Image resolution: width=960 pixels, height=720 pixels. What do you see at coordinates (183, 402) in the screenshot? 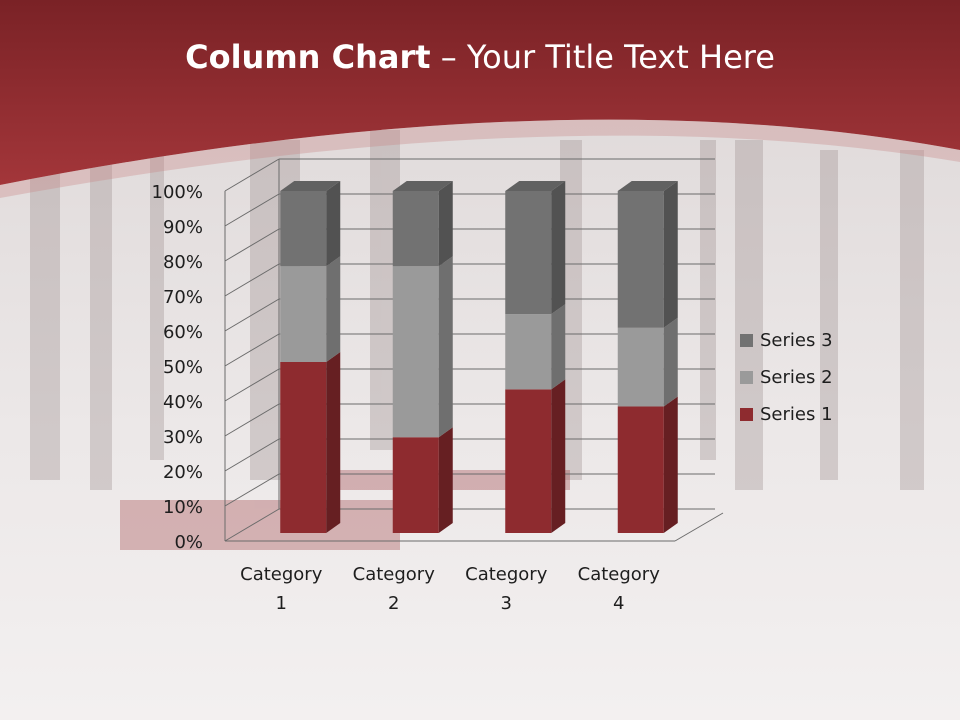
I see `y-tick-label: 40%` at bounding box center [183, 402].